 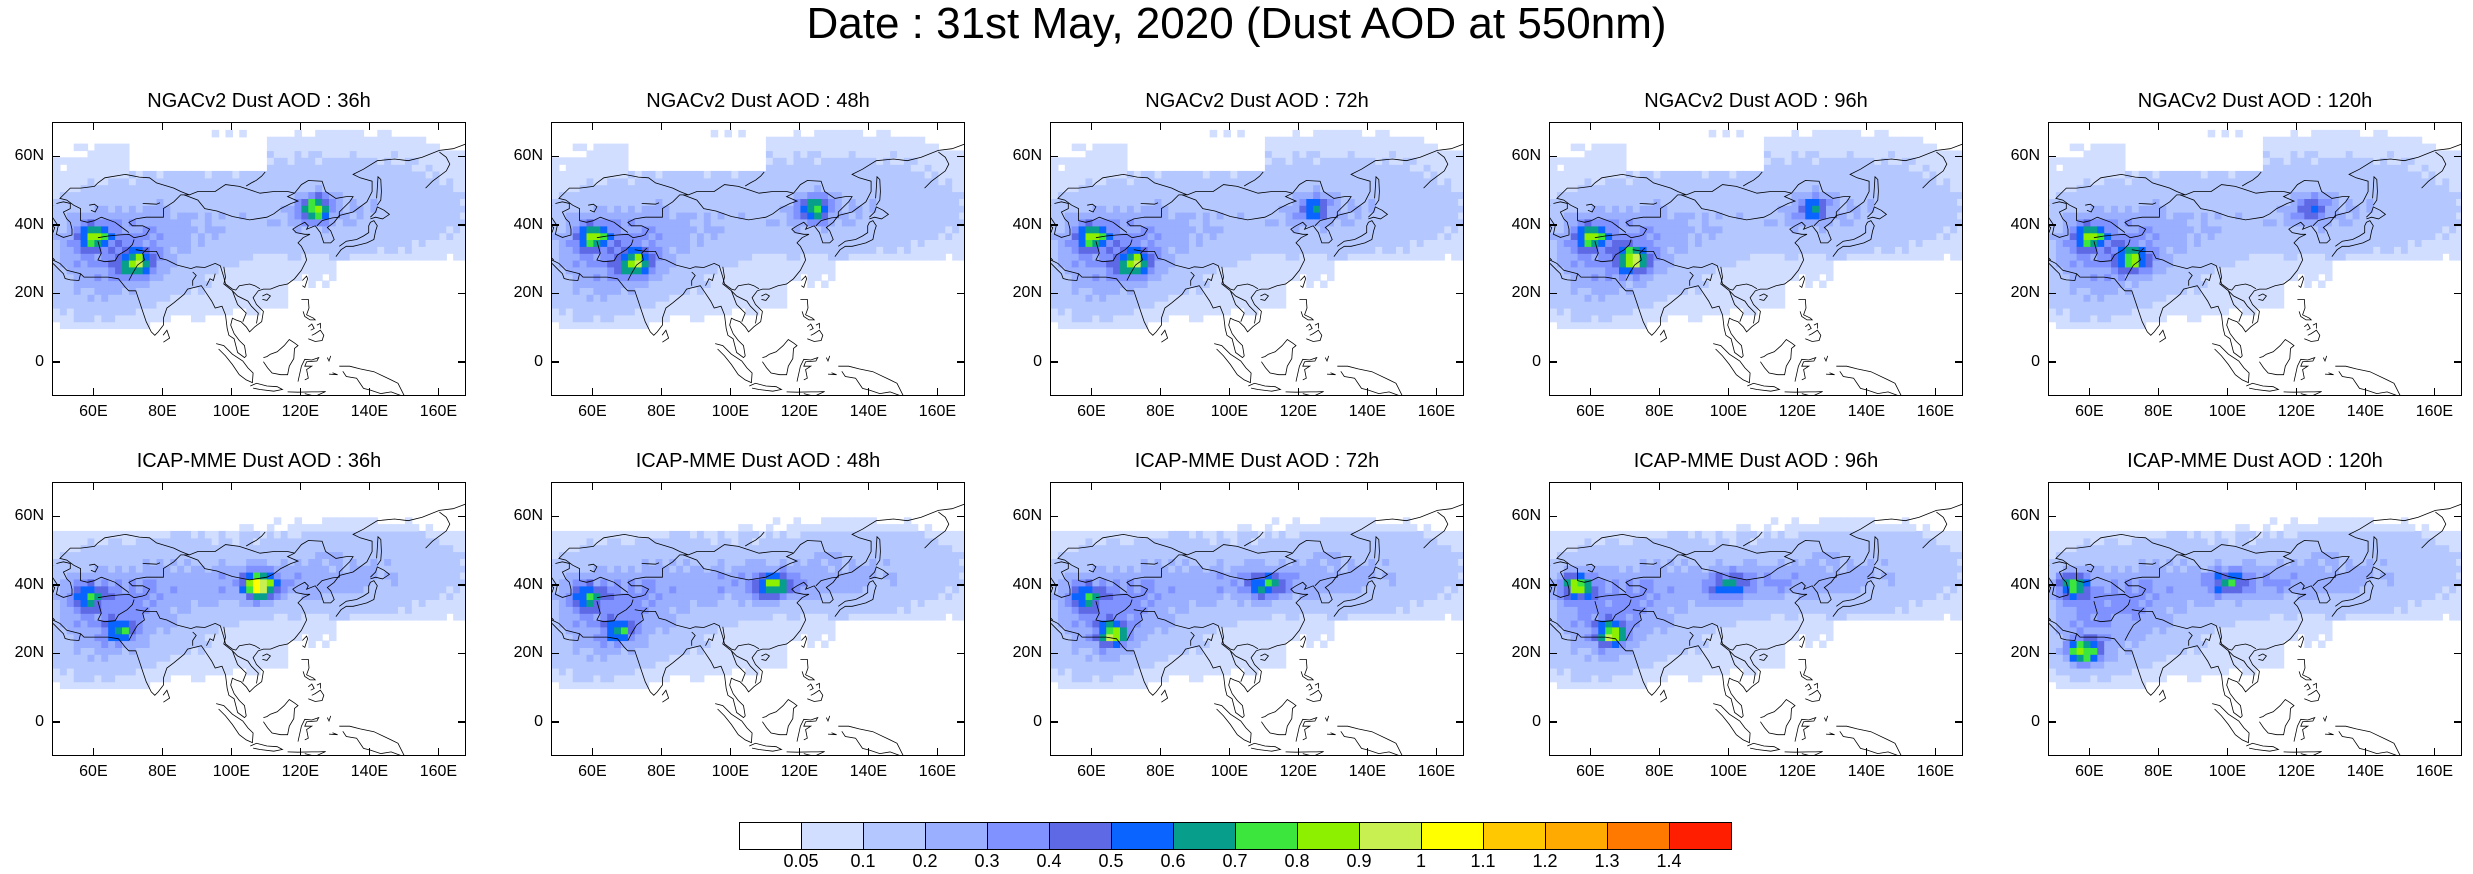 I want to click on lat-label: 40N, so click(x=528, y=224).